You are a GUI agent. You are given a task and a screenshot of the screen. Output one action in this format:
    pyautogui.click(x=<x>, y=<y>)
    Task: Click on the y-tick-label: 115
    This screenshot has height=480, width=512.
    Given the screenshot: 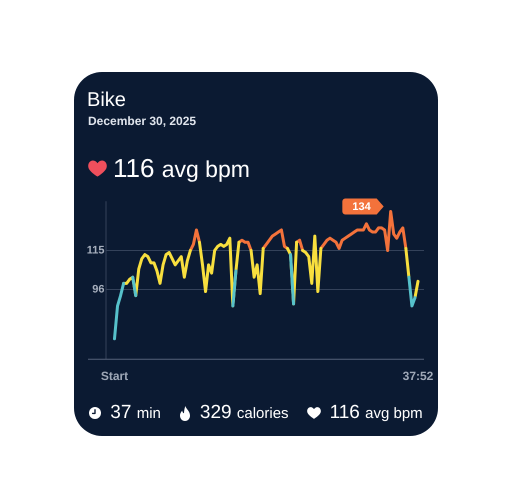 What is the action you would take?
    pyautogui.click(x=95, y=250)
    